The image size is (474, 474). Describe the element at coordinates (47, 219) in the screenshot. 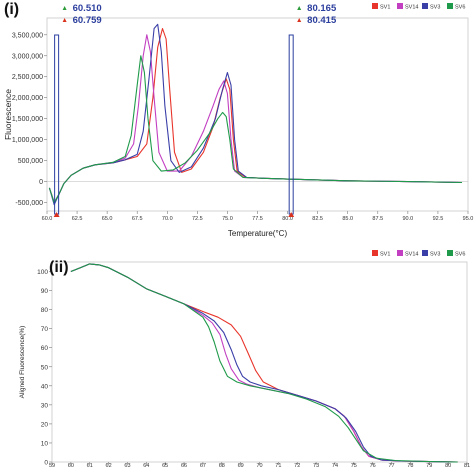

I see `x-tick-label: 60.0` at that location.